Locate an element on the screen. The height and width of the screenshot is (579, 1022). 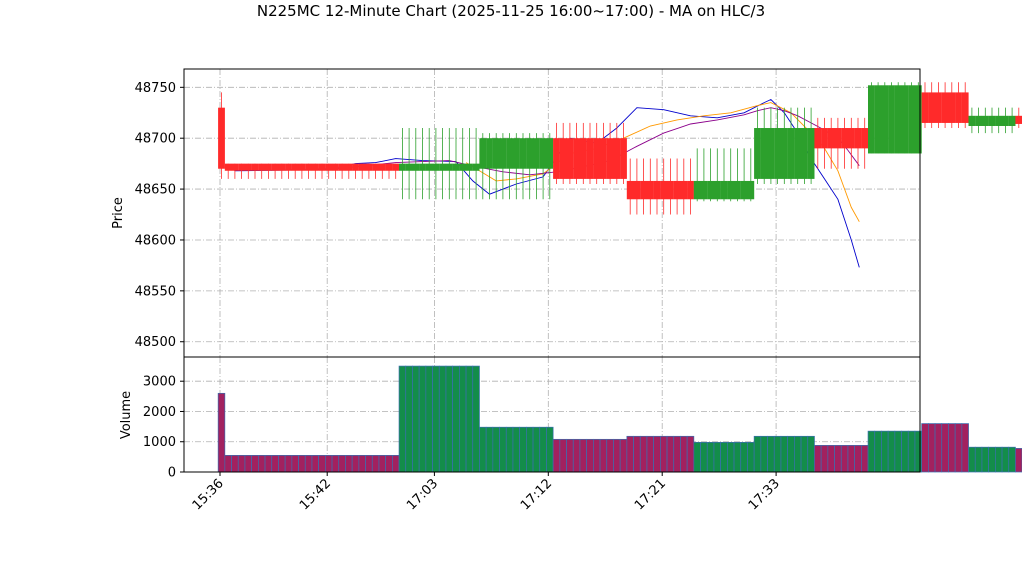
price-y-tick-label: 48700 is located at coordinates (155, 139).